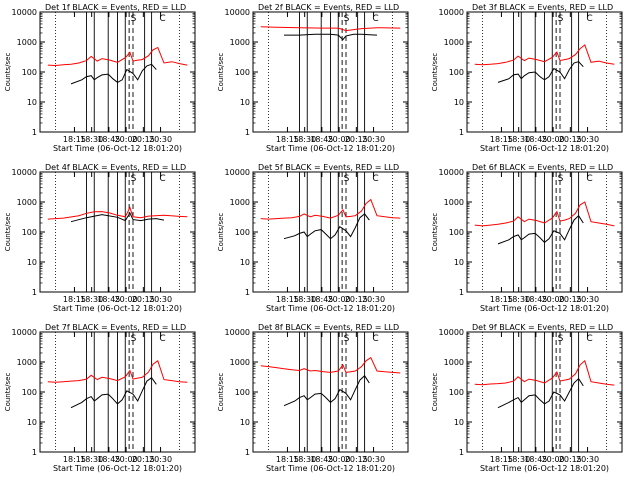  What do you see at coordinates (328, 7) in the screenshot?
I see `panel-title: Det 2f BLACK = Events, RED = LLD` at bounding box center [328, 7].